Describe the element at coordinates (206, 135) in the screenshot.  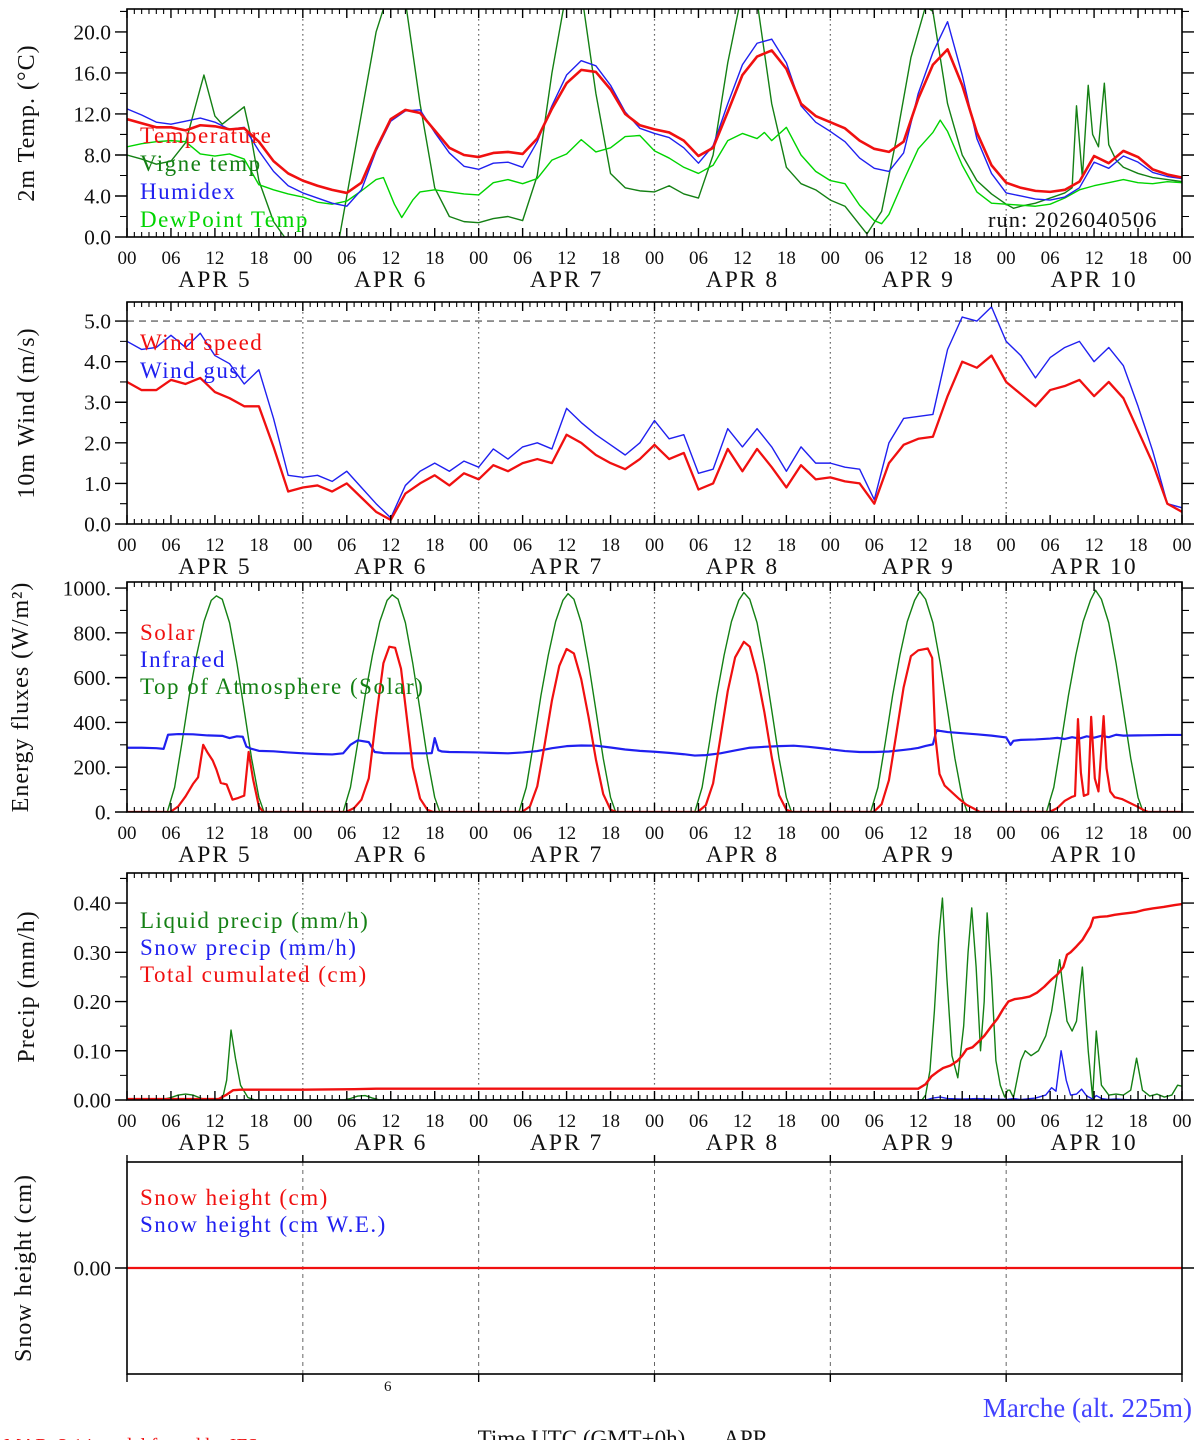
I see `legend-2m-temperature-0: Temperature` at that location.